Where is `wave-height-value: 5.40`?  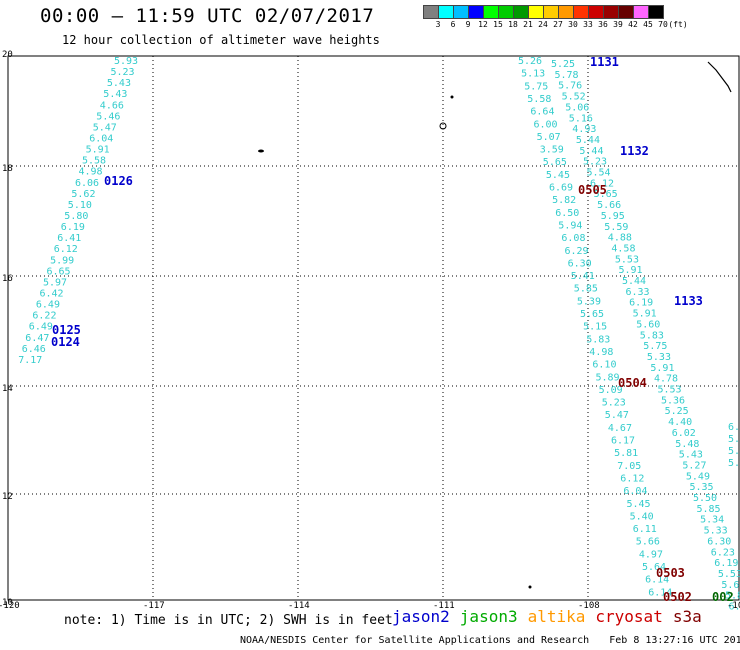 wave-height-value: 5.40 is located at coordinates (642, 516).